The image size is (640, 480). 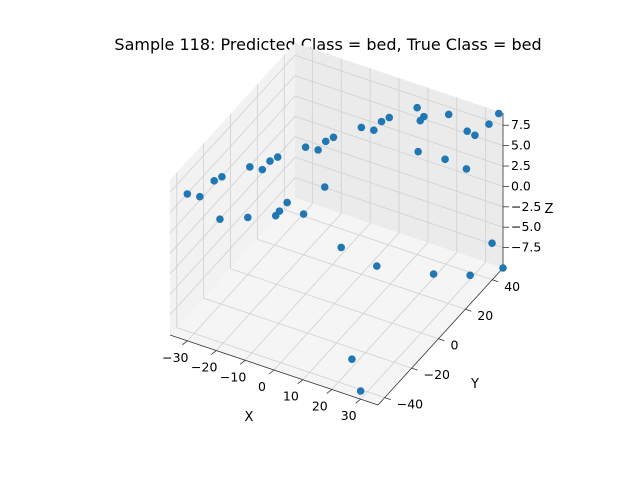 What do you see at coordinates (521, 124) in the screenshot?
I see `z-tick-label: 7.5` at bounding box center [521, 124].